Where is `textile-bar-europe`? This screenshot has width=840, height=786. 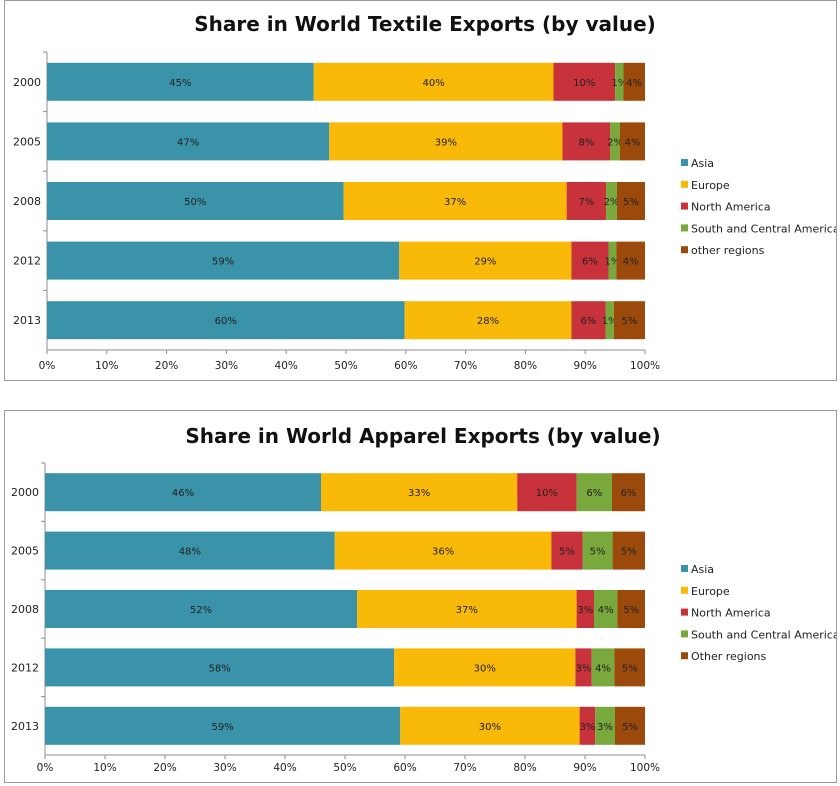
textile-bar-europe is located at coordinates (488, 320).